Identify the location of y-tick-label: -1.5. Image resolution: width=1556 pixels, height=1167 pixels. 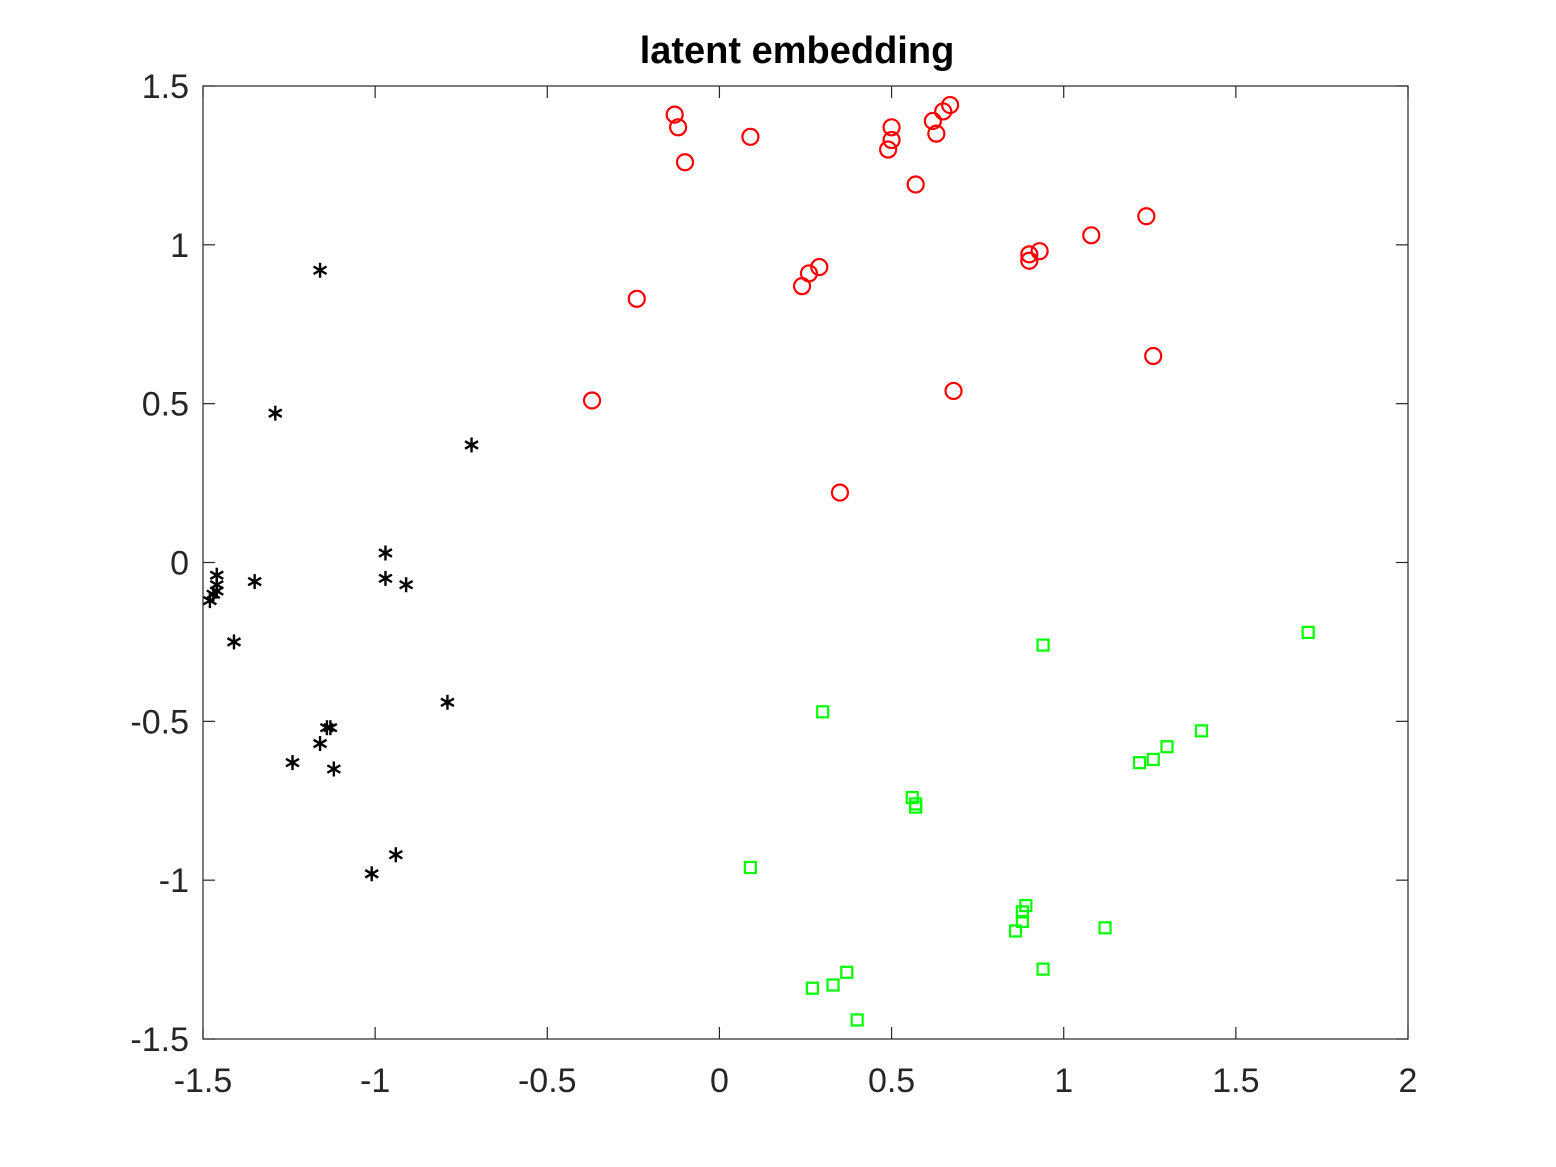
(159, 1040).